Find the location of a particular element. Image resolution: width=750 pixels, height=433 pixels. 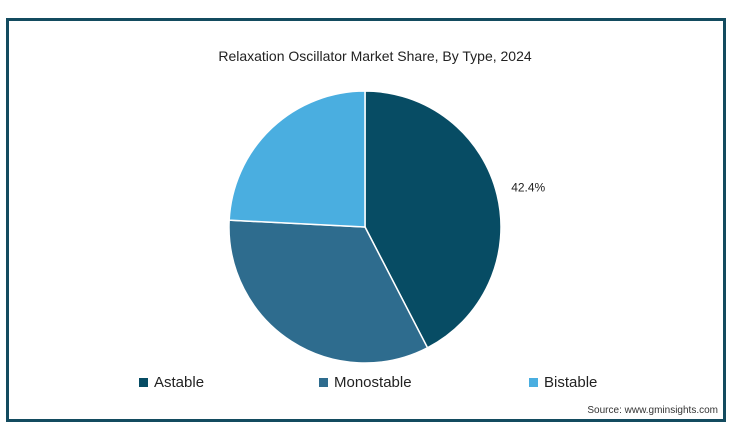

legend-label-bistable: Bistable is located at coordinates (571, 382).